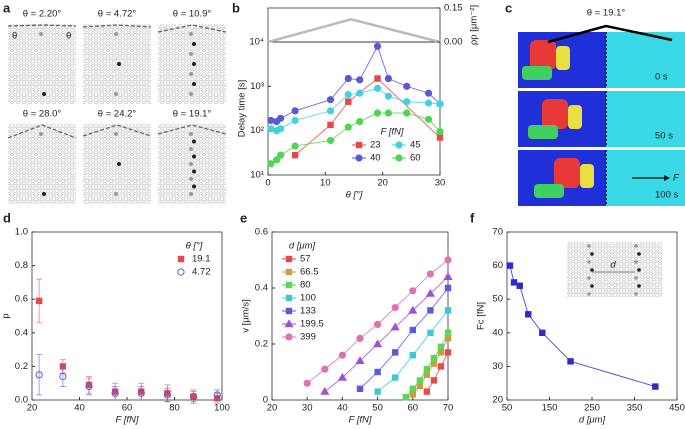  I want to click on legend-label: 19.1, so click(201, 259).